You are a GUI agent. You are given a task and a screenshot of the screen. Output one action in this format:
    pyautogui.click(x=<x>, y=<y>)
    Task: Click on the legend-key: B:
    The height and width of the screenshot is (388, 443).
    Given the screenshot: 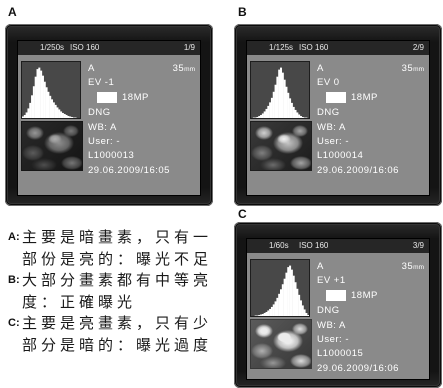 What is the action you would take?
    pyautogui.click(x=14, y=280)
    